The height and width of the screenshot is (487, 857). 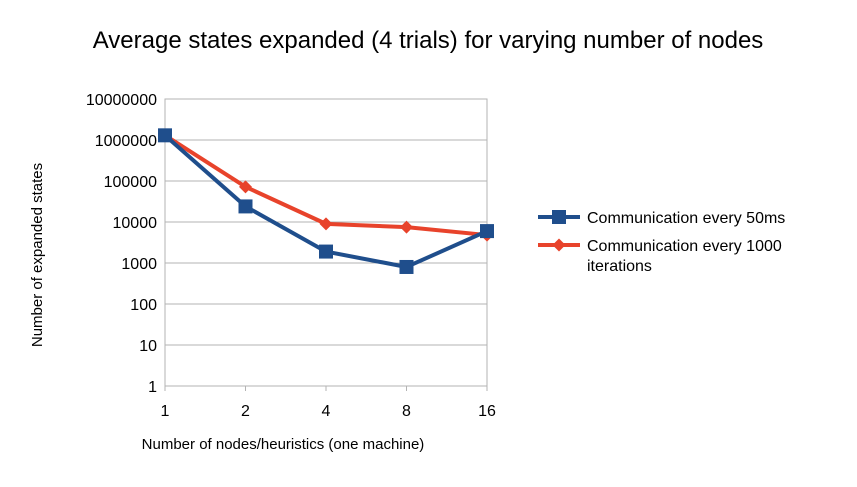 I want to click on legend-item-2: Communication every 1000 iterations, so click(x=660, y=256).